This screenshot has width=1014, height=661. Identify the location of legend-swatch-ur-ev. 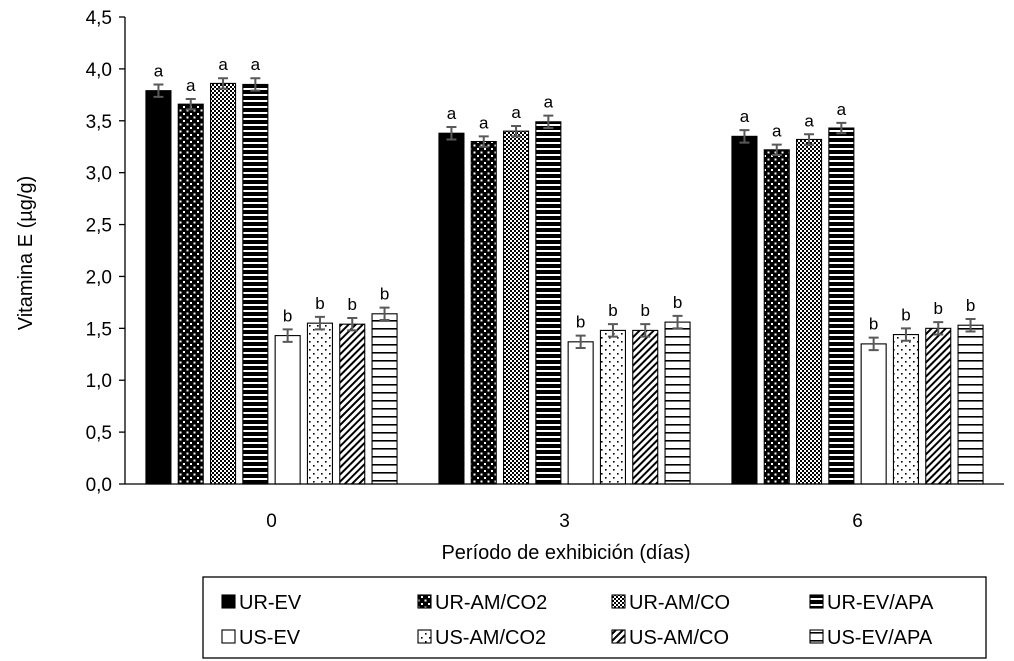
(228, 601).